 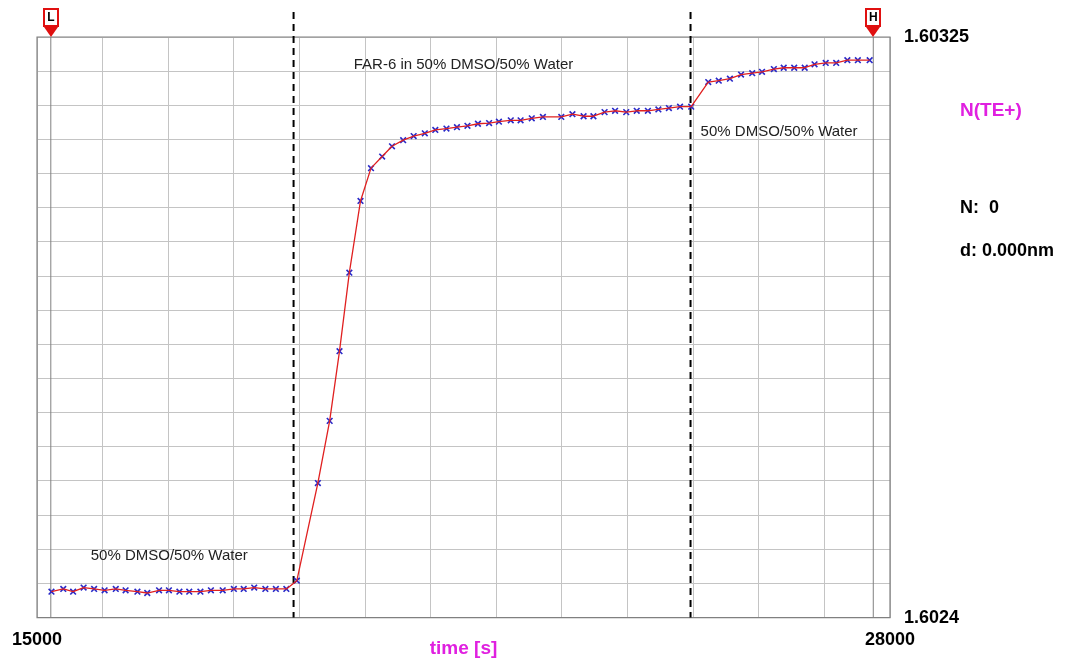 I want to click on y-axis-title: N(TE+), so click(x=991, y=110).